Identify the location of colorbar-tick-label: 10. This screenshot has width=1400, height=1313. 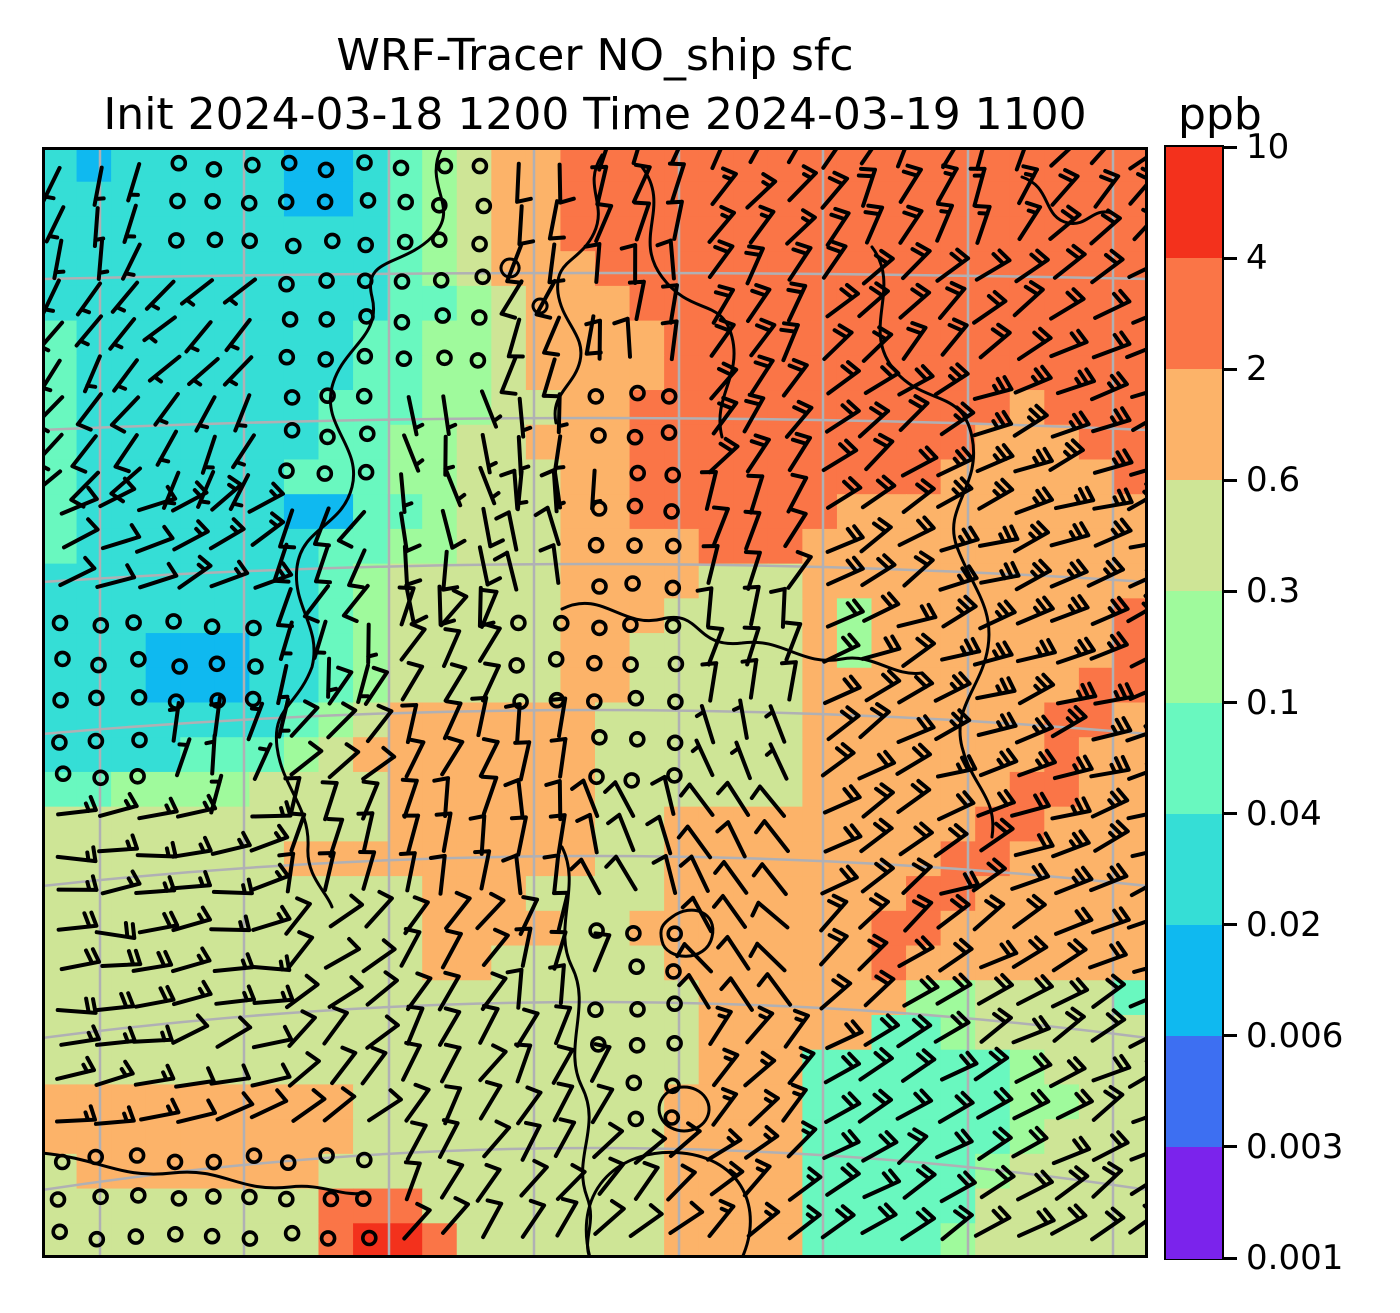
(1268, 147).